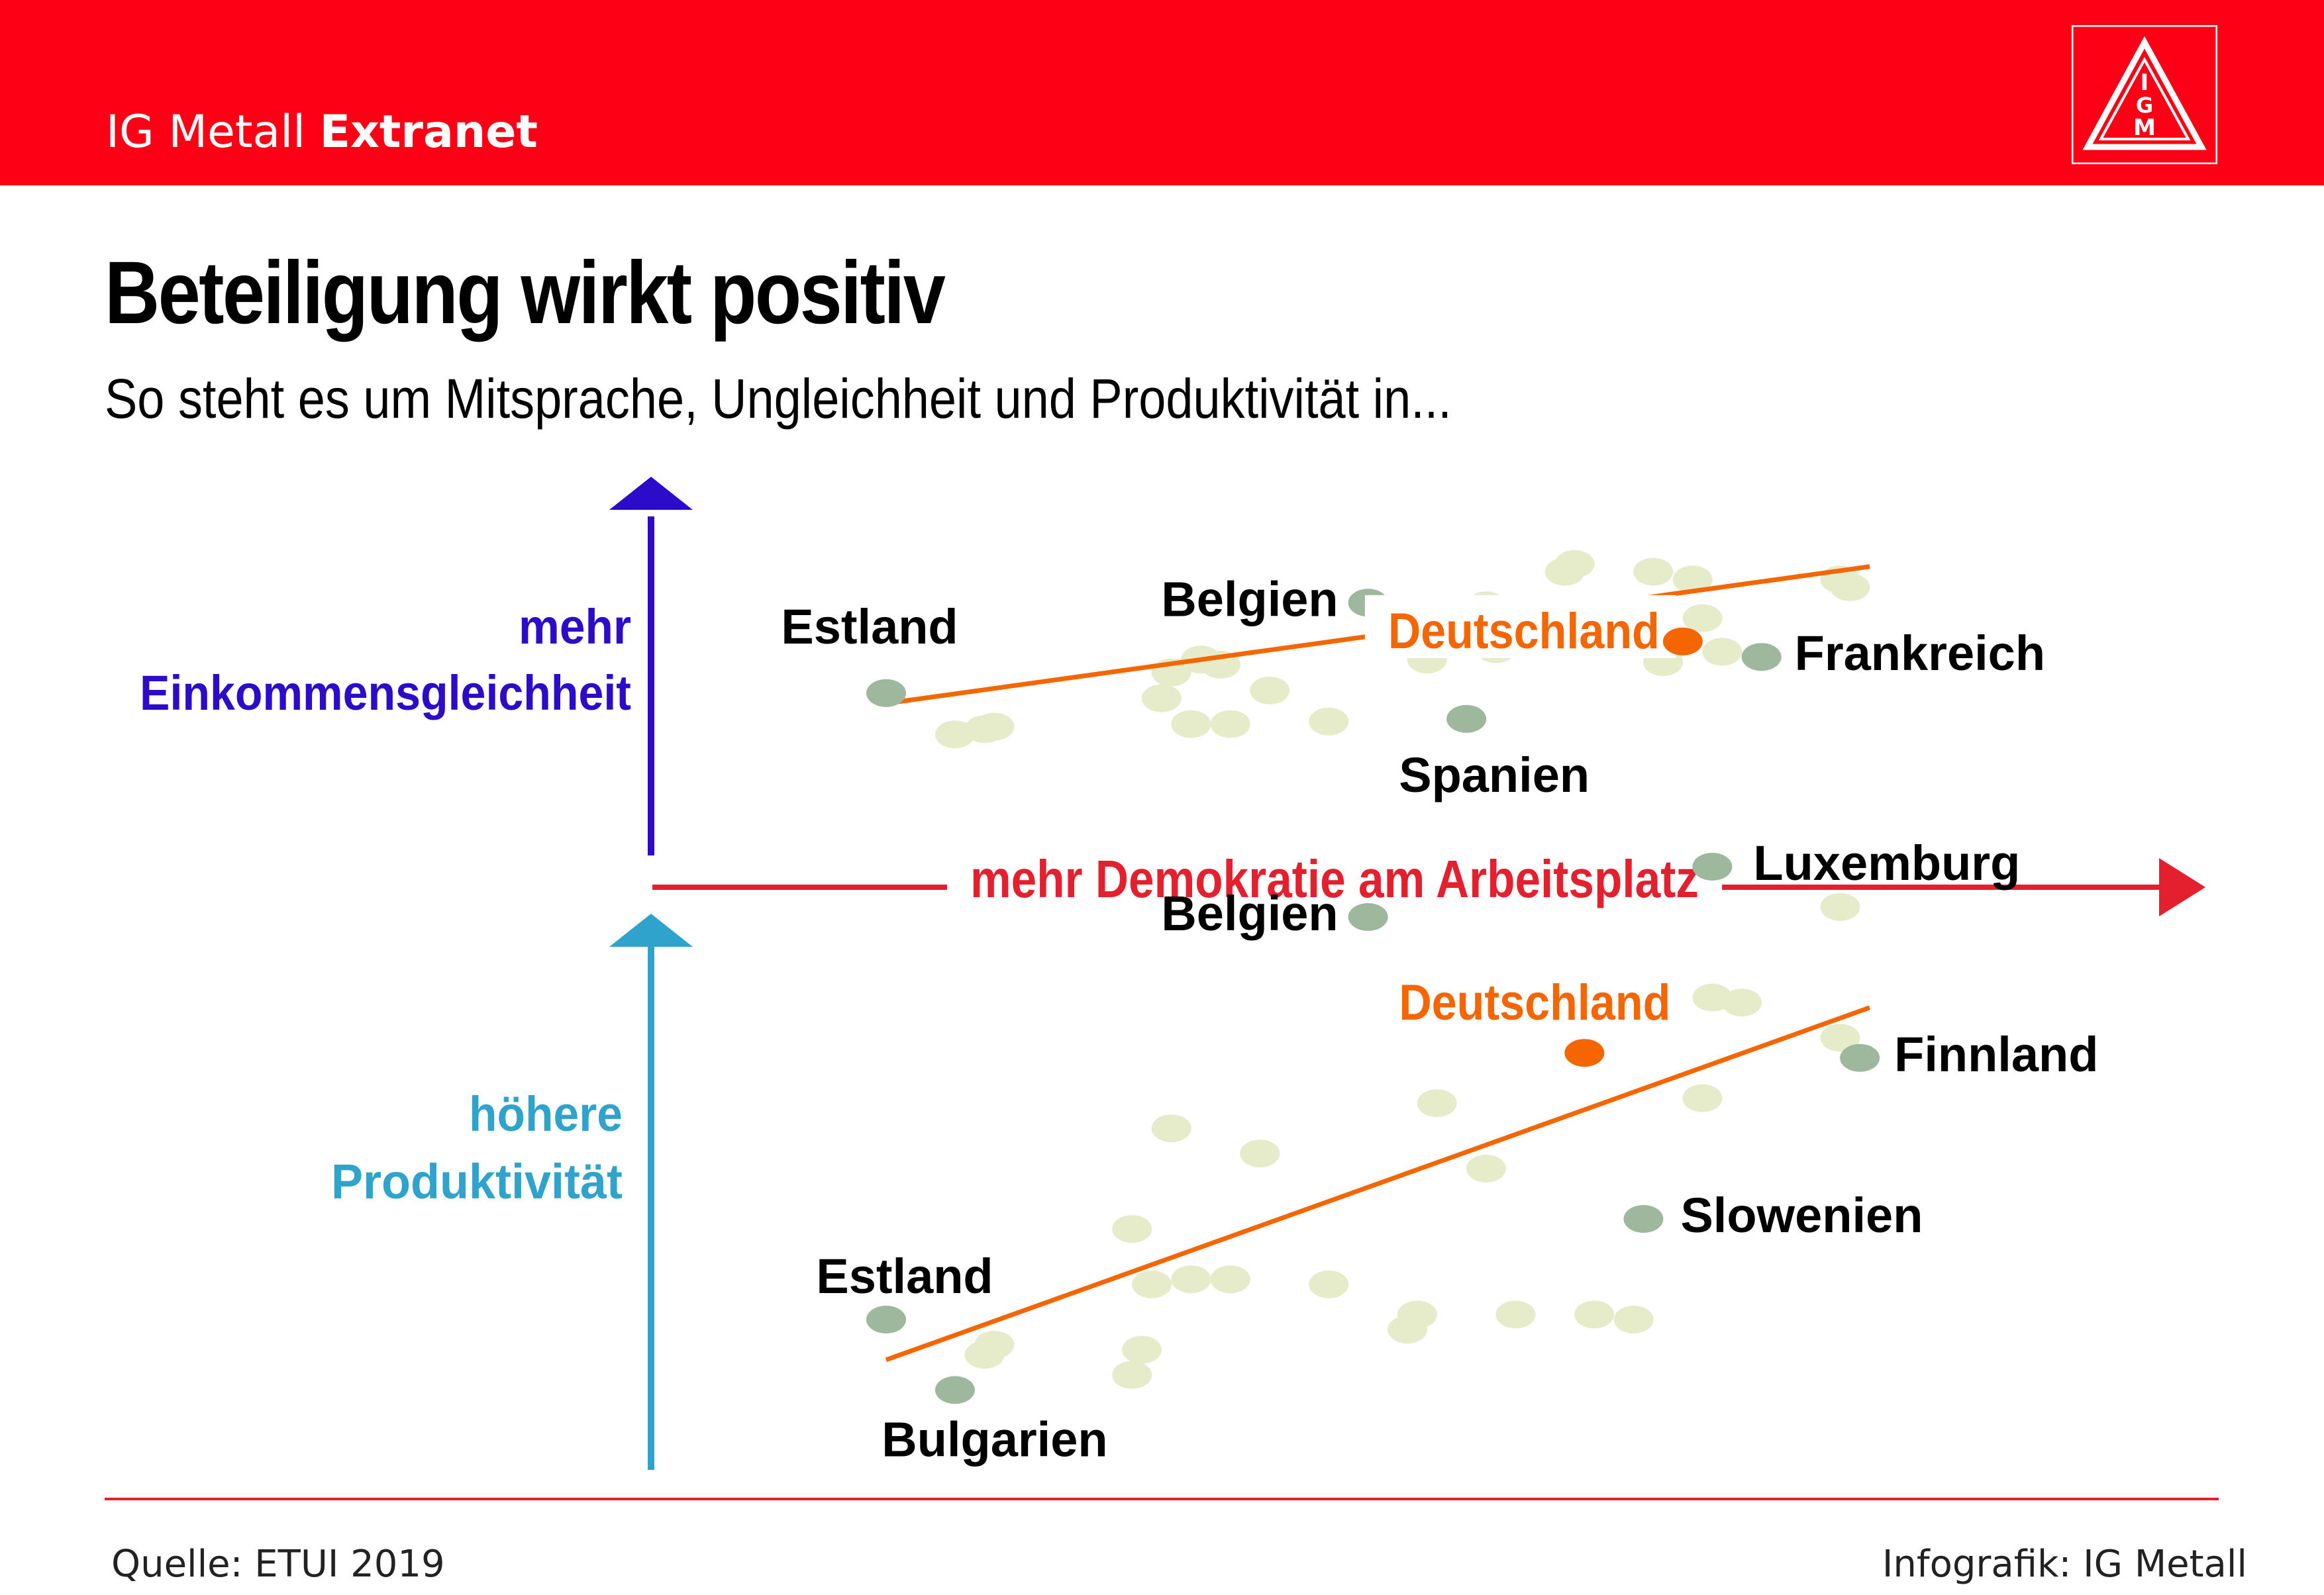 Image resolution: width=2324 pixels, height=1595 pixels. Describe the element at coordinates (1334, 878) in the screenshot. I see `x-axis-label: mehr Demokratie am Arbeitsplatz` at that location.